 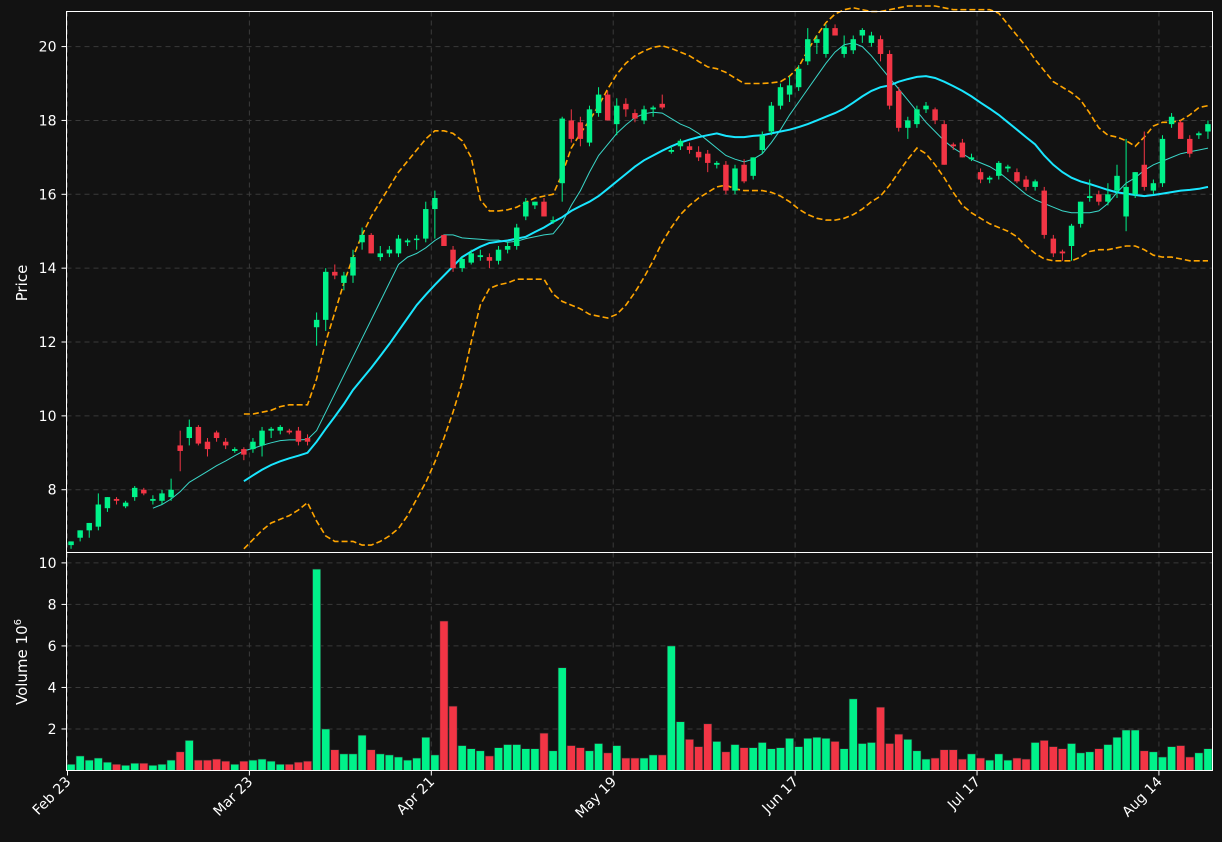 I want to click on price-y-axis: 8 10 12 14 16 18 20, so click(x=53, y=269).